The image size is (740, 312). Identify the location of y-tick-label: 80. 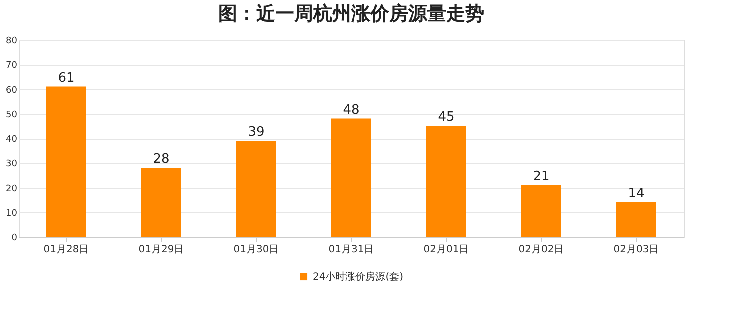
(12, 41).